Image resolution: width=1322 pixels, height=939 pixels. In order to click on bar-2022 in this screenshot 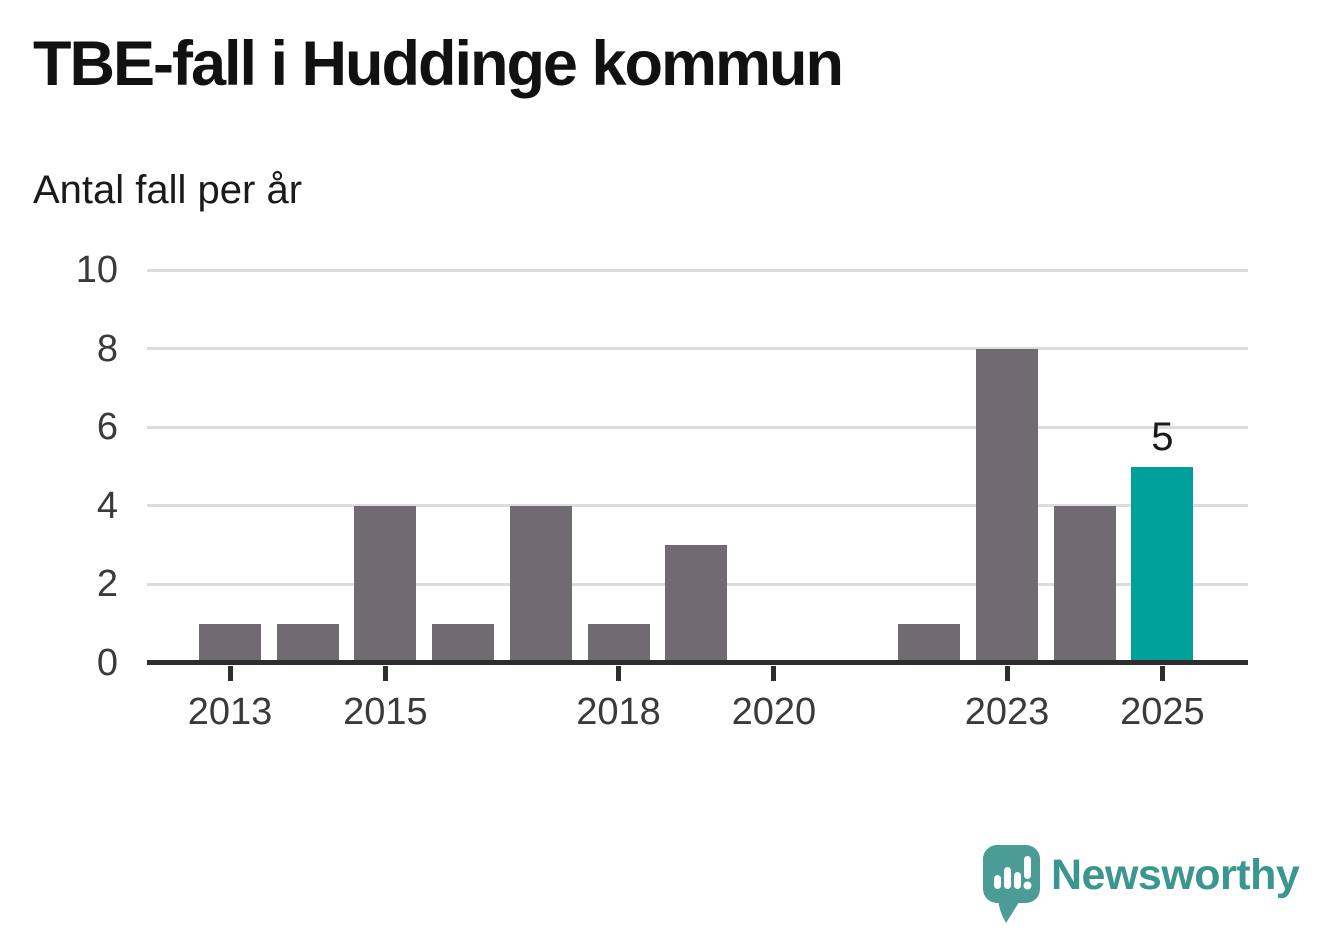, I will do `click(929, 643)`.